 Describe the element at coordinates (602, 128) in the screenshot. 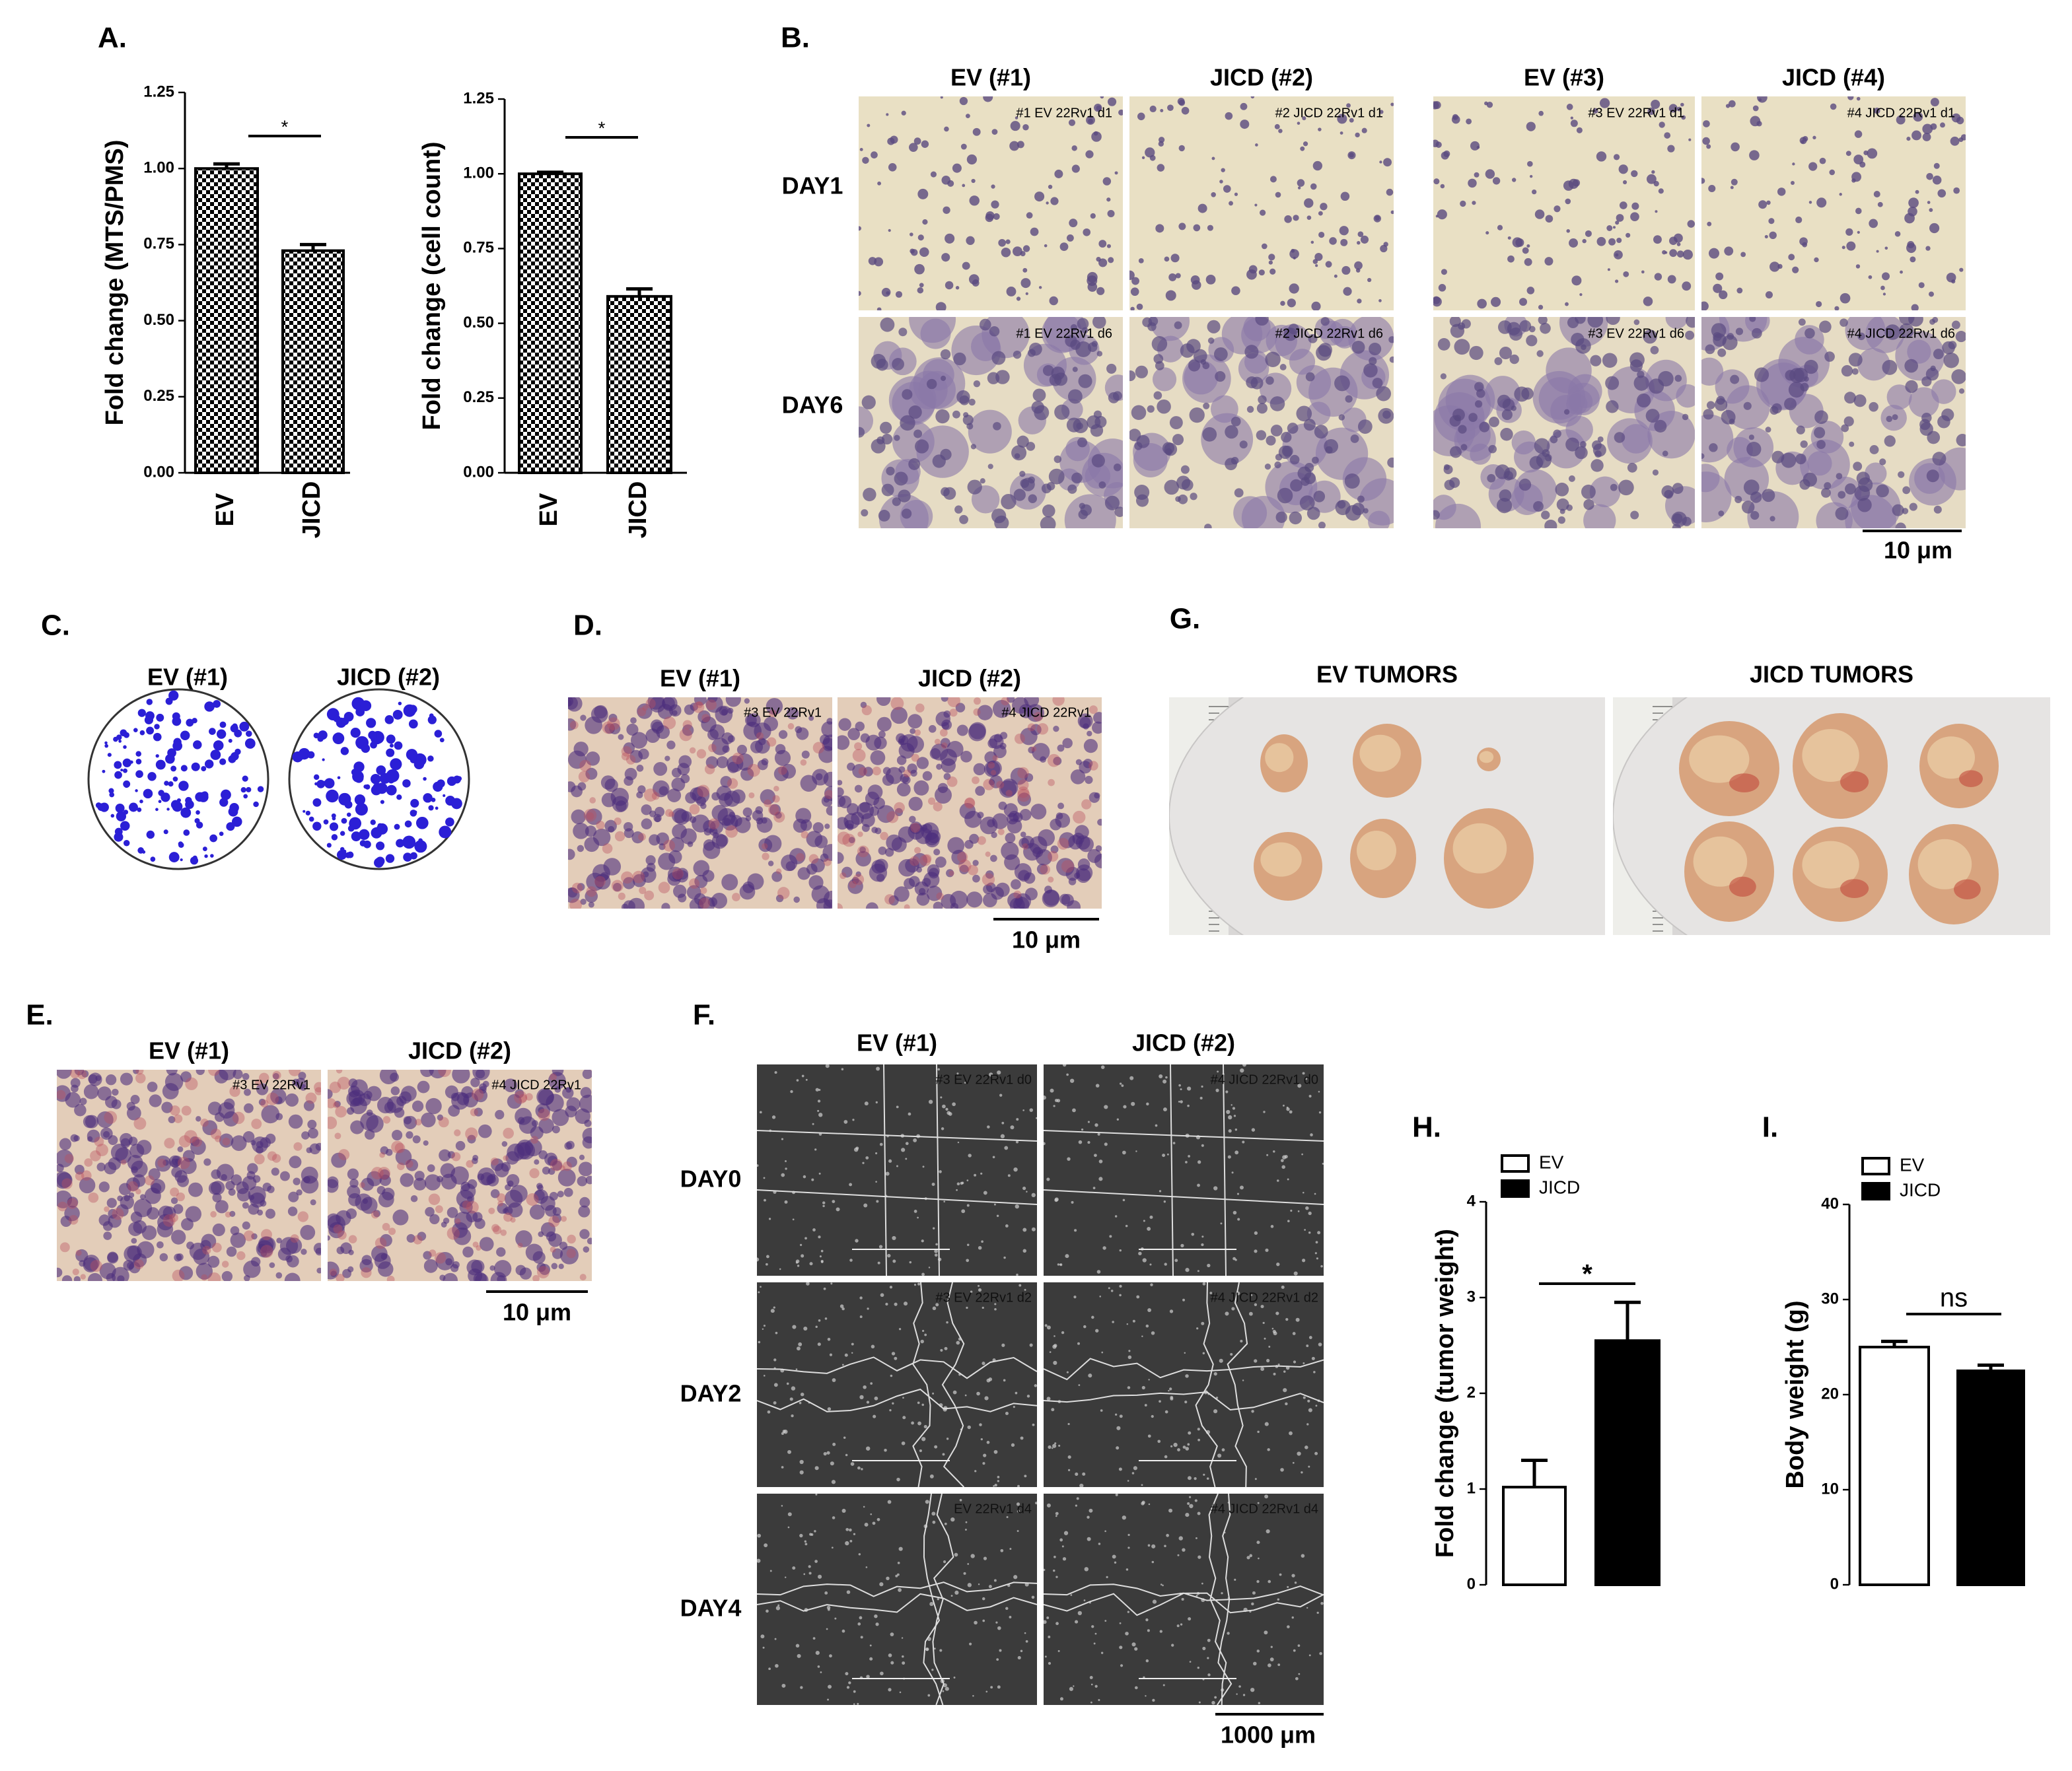

I see `significance-label: *` at that location.